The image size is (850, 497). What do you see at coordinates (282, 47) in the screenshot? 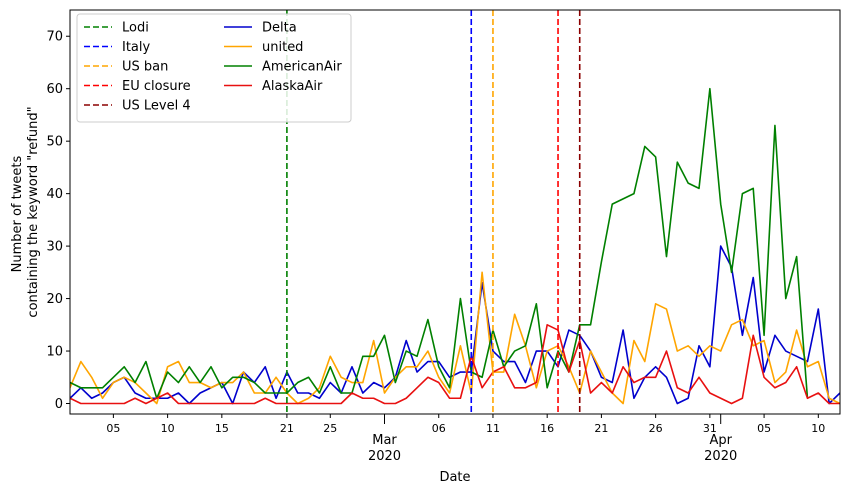
I see `legend-label-united: united` at bounding box center [282, 47].